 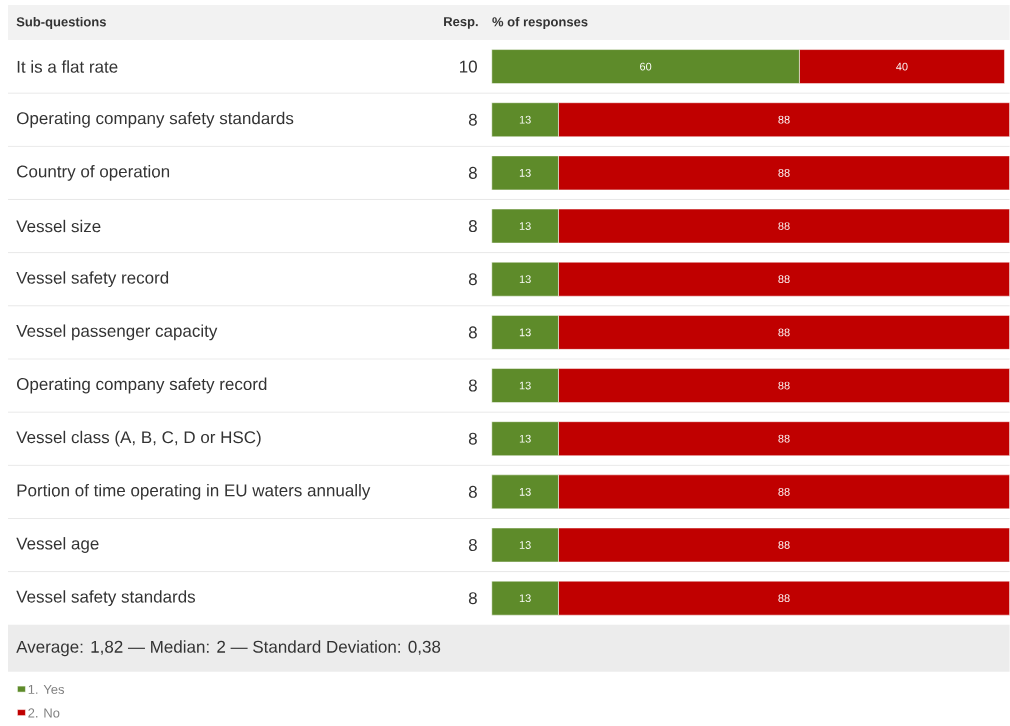 What do you see at coordinates (540, 23) in the screenshot?
I see `text: % of responses` at bounding box center [540, 23].